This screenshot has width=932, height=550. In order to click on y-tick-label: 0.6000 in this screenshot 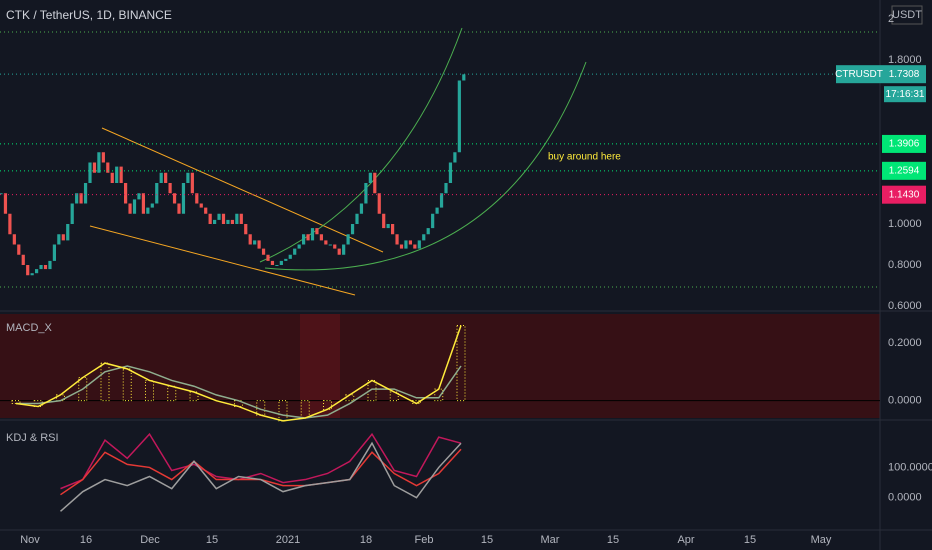, I will do `click(905, 306)`.